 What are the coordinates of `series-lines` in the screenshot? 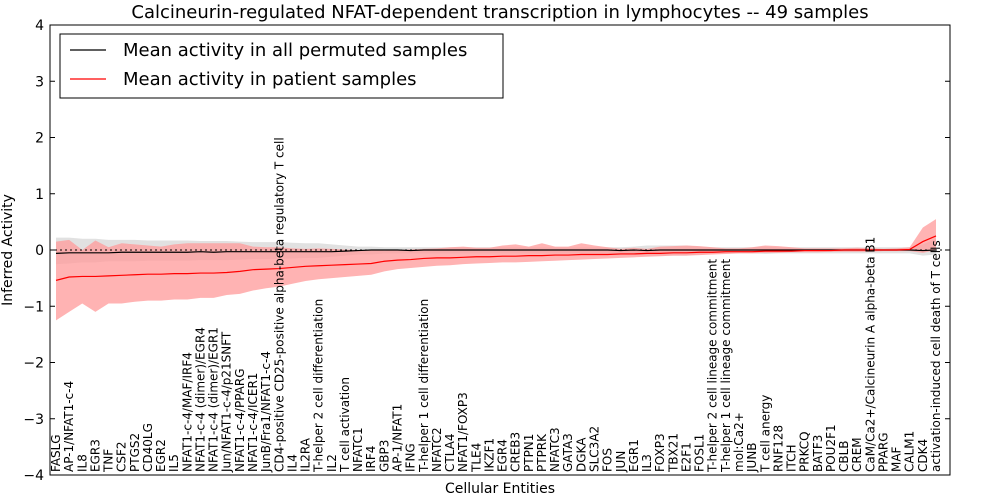 It's located at (496, 258).